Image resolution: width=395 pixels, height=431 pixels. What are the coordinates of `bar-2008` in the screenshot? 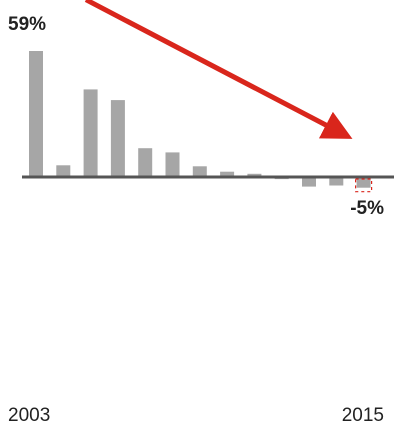 It's located at (172, 164).